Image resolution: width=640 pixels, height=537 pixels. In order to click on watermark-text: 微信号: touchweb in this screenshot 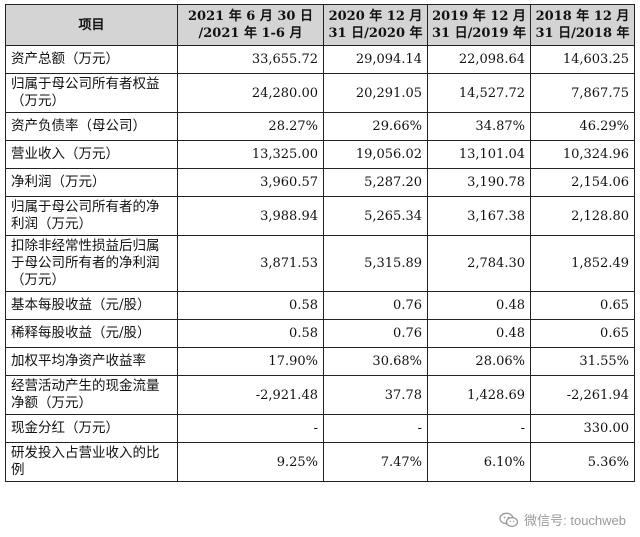, I will do `click(575, 520)`.